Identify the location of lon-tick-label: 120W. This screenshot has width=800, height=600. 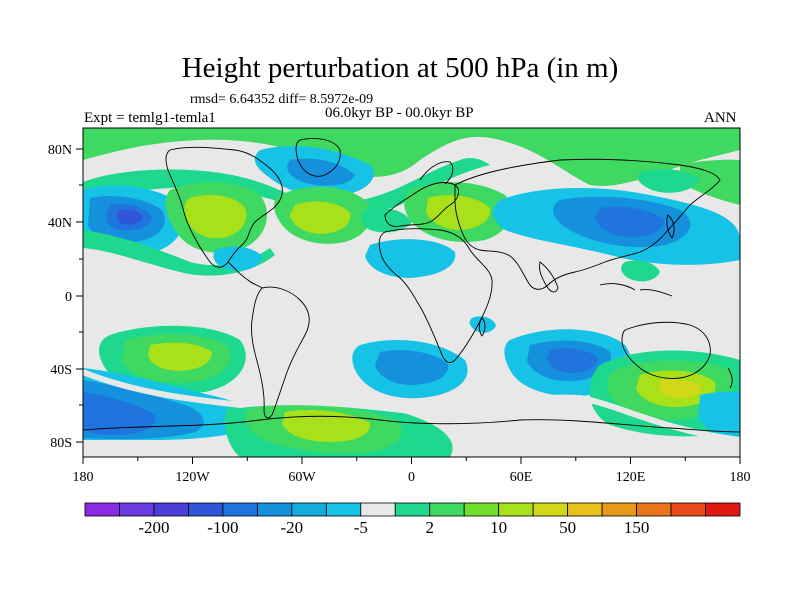
(192, 477).